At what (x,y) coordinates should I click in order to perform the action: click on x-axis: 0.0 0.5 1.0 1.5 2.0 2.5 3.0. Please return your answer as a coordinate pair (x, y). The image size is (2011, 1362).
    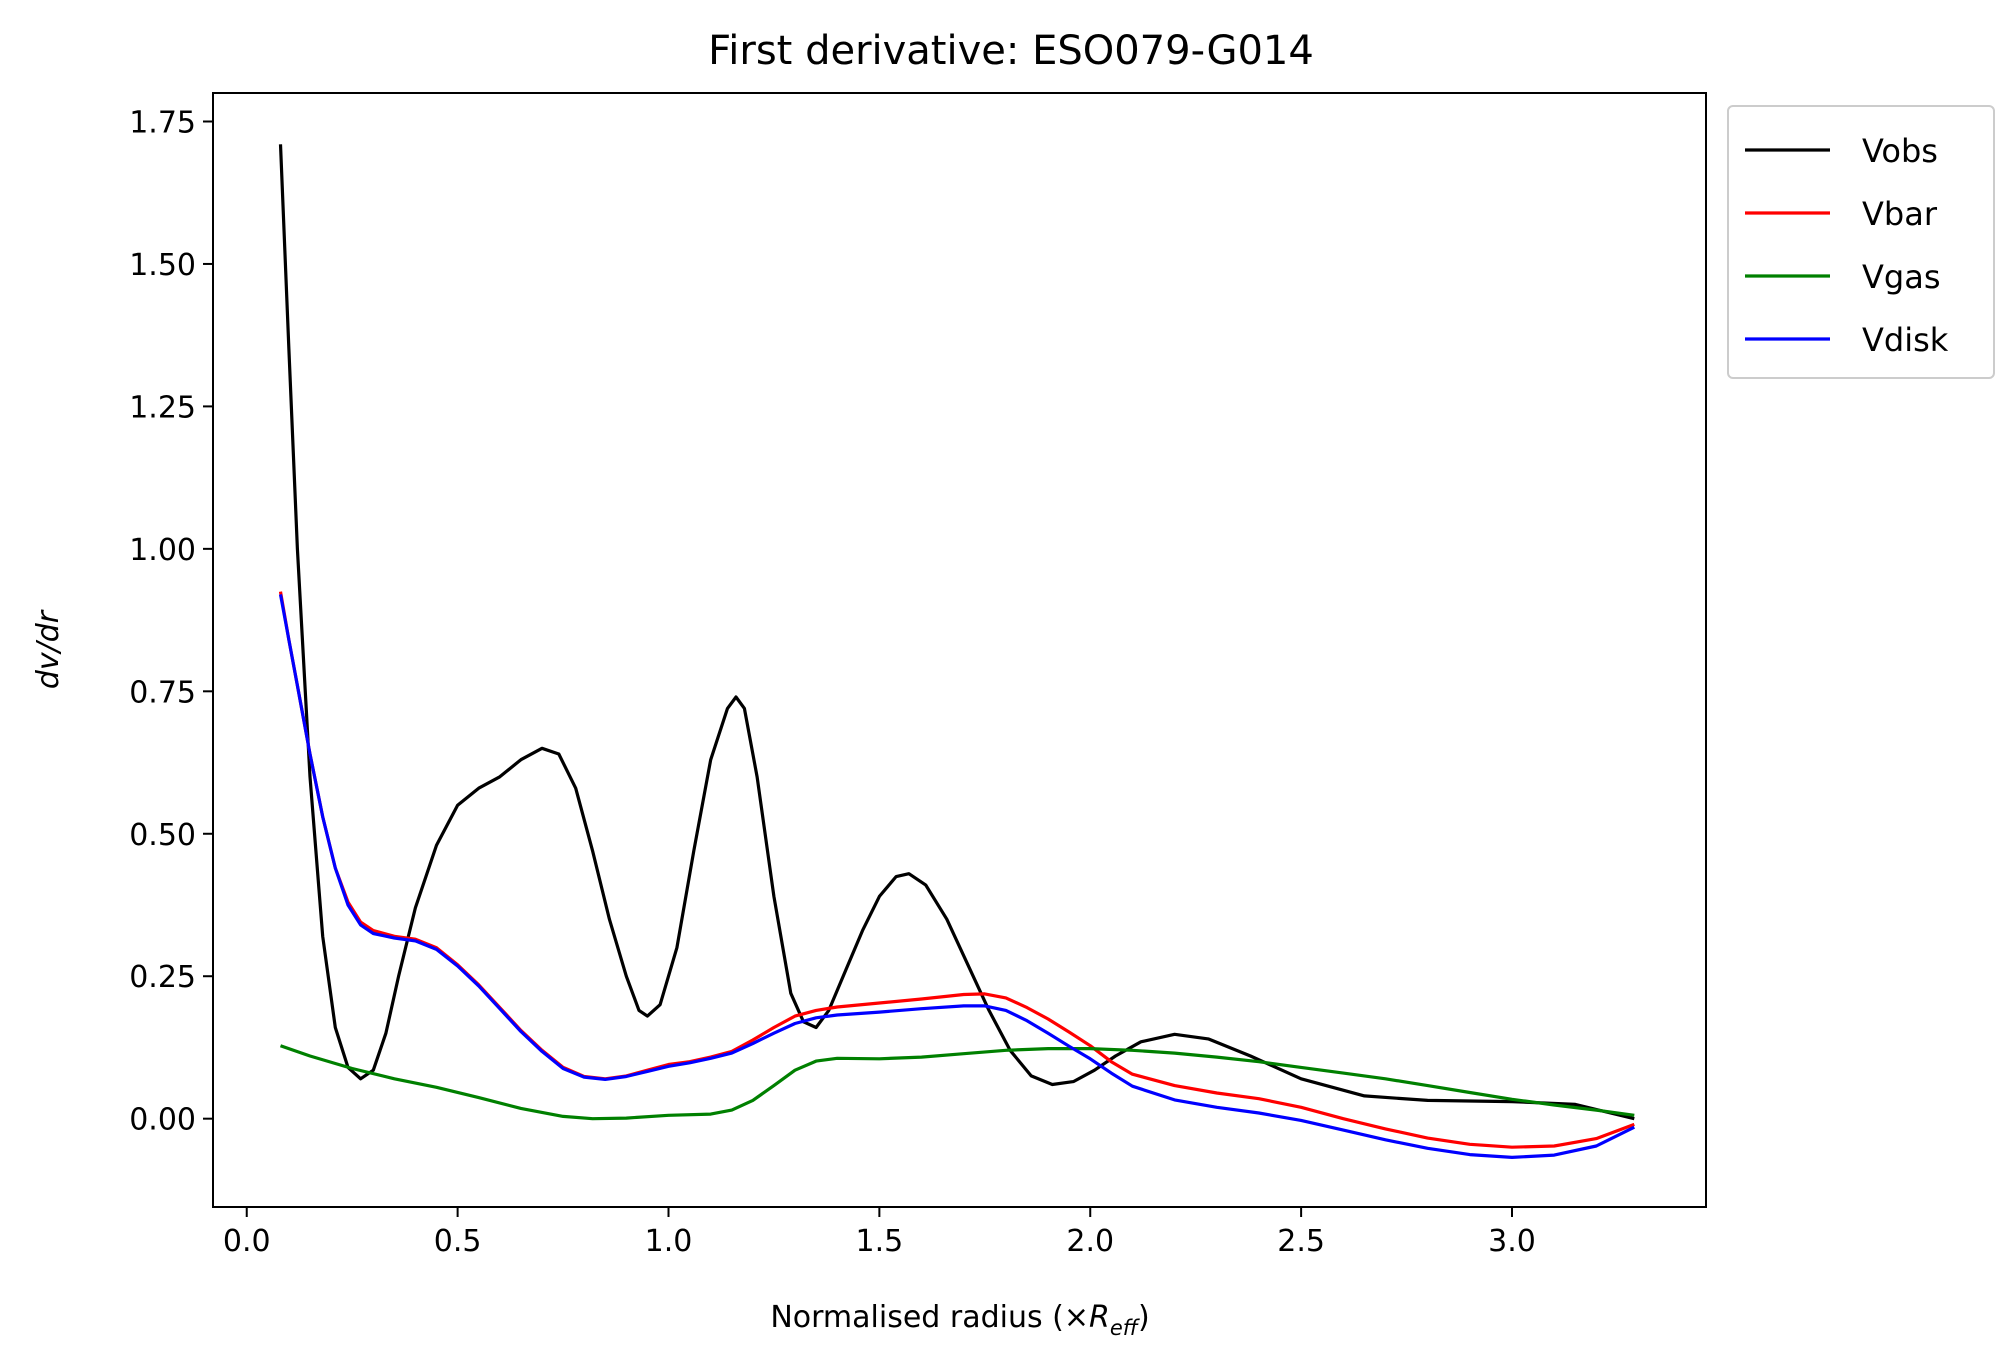
    Looking at the image, I should click on (879, 1233).